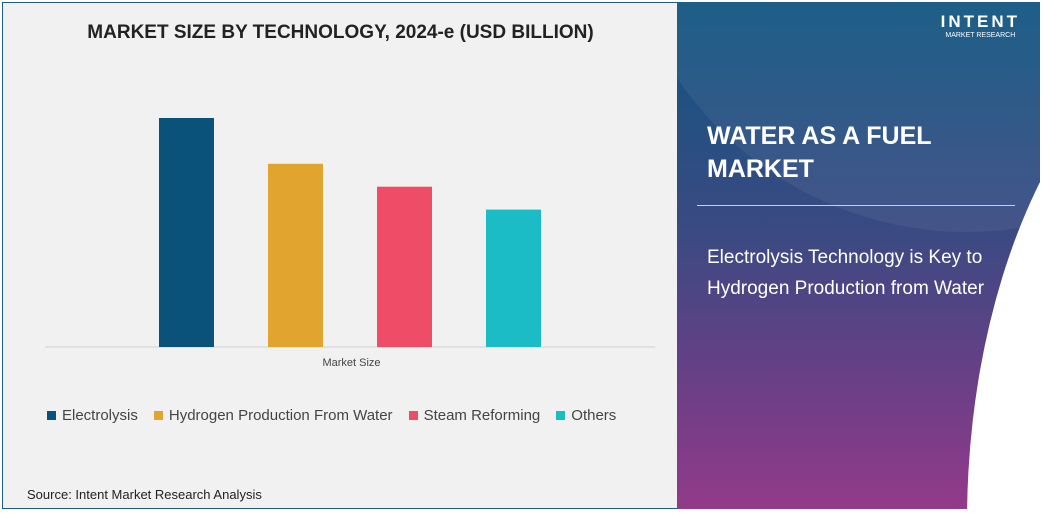 This screenshot has width=1043, height=513. I want to click on divider, so click(856, 205).